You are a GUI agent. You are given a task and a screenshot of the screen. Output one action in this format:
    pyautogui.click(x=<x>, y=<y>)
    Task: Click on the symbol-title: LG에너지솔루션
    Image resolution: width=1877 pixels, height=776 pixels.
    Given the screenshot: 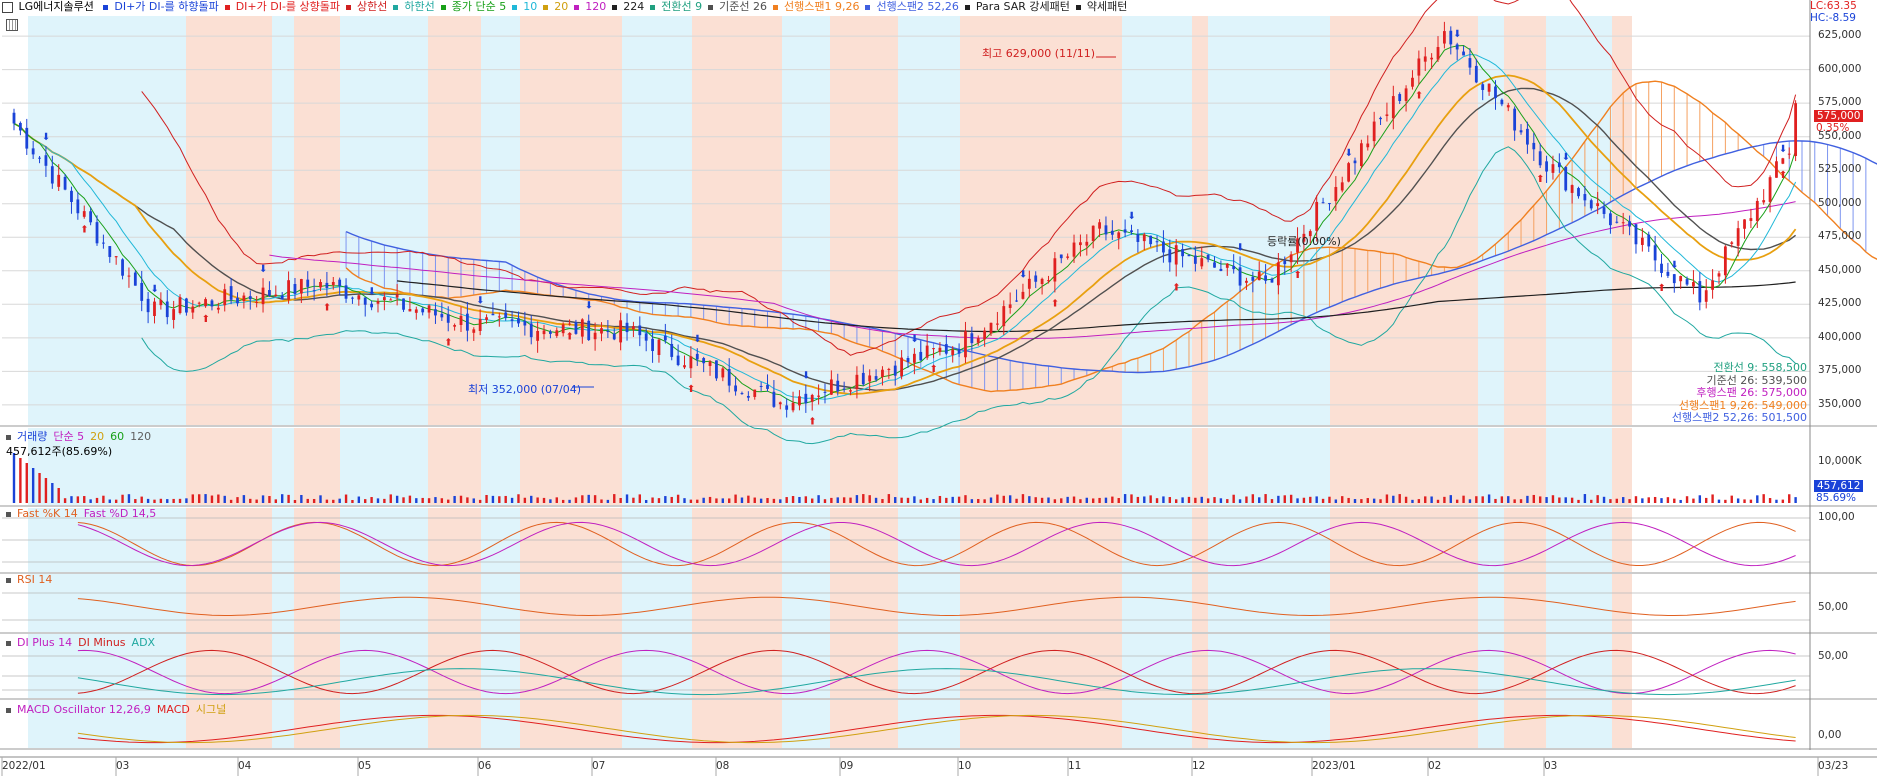 What is the action you would take?
    pyautogui.click(x=56, y=6)
    